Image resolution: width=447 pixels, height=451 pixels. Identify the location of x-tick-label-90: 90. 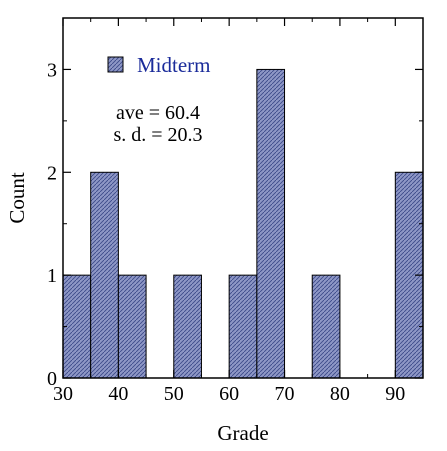
(395, 394).